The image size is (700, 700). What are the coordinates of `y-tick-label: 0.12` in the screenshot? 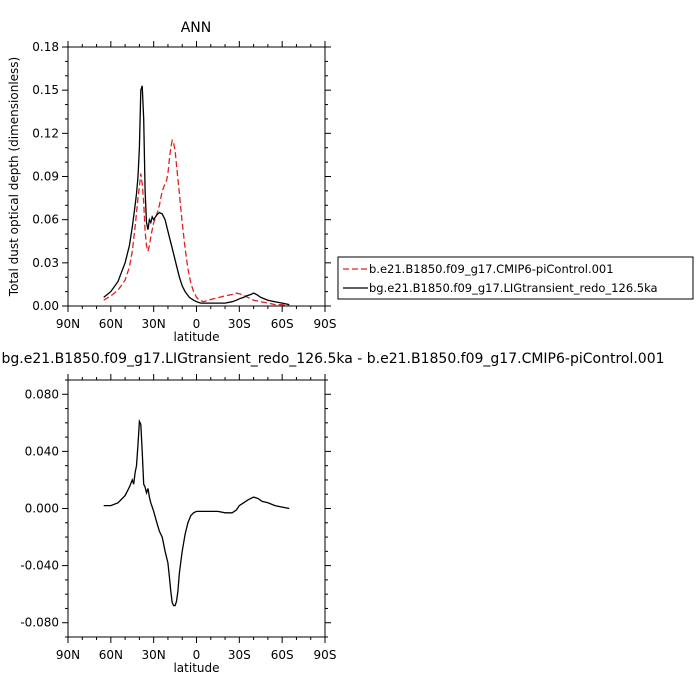 It's located at (45, 133).